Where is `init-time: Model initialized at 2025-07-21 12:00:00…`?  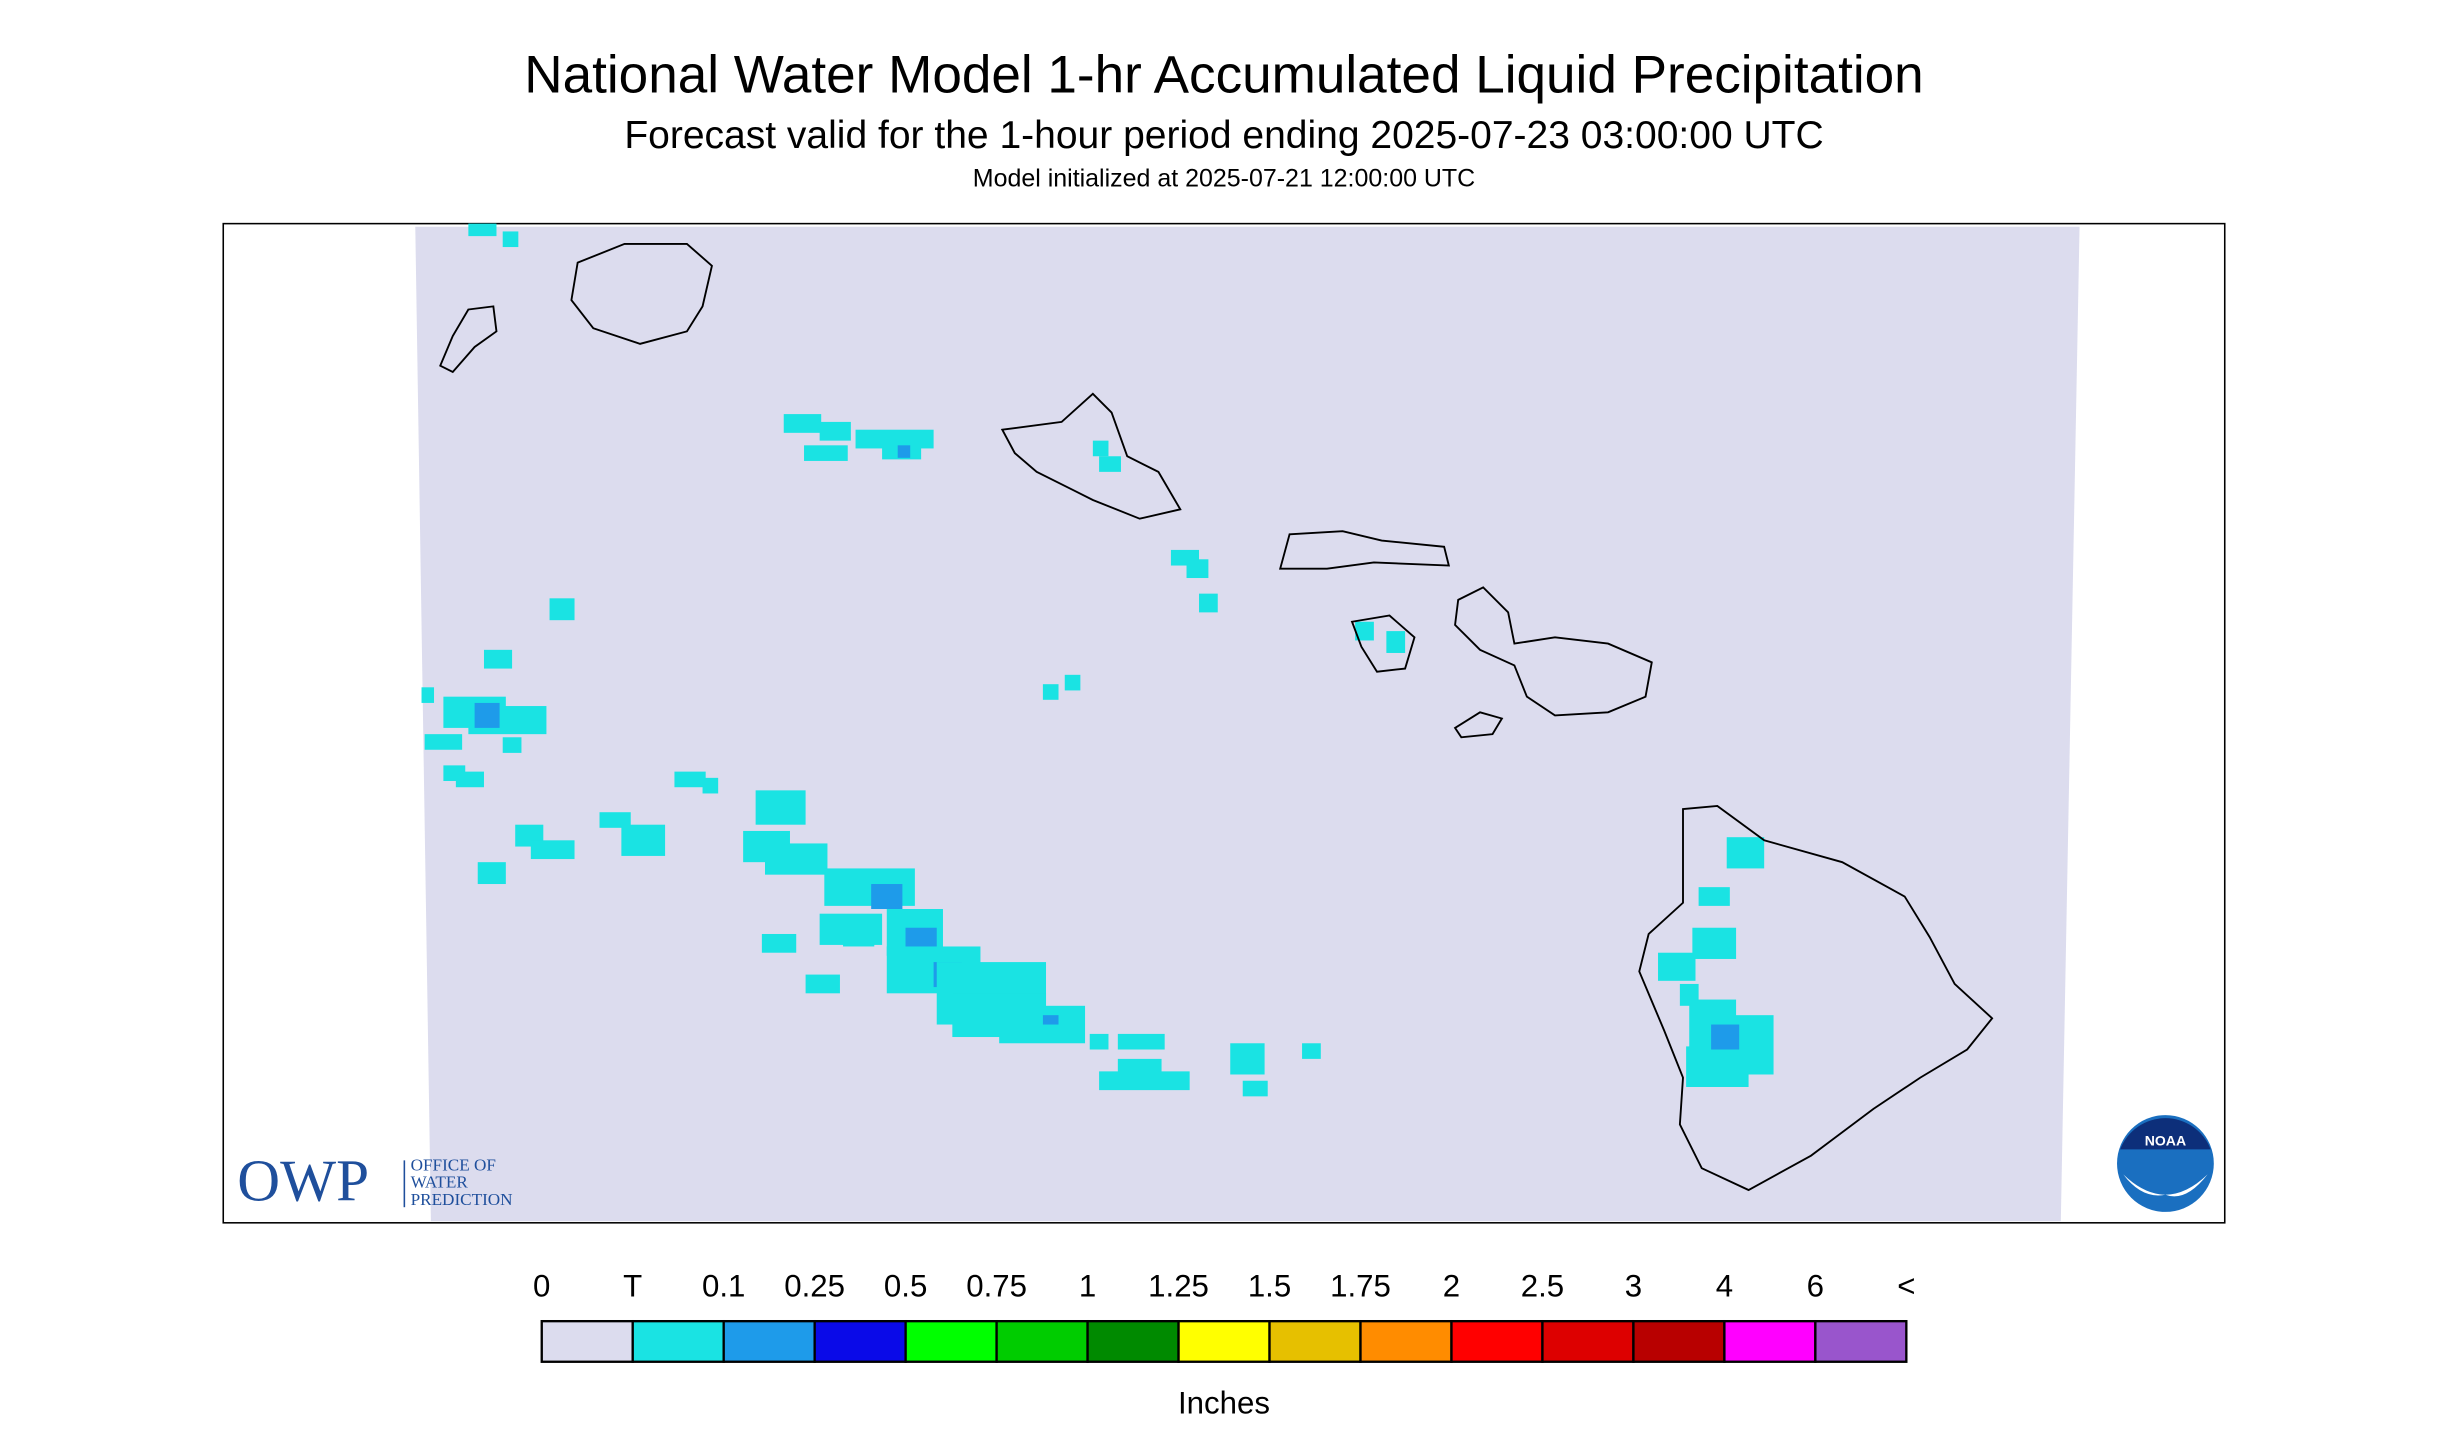 init-time: Model initialized at 2025-07-21 12:00:00… is located at coordinates (1224, 179).